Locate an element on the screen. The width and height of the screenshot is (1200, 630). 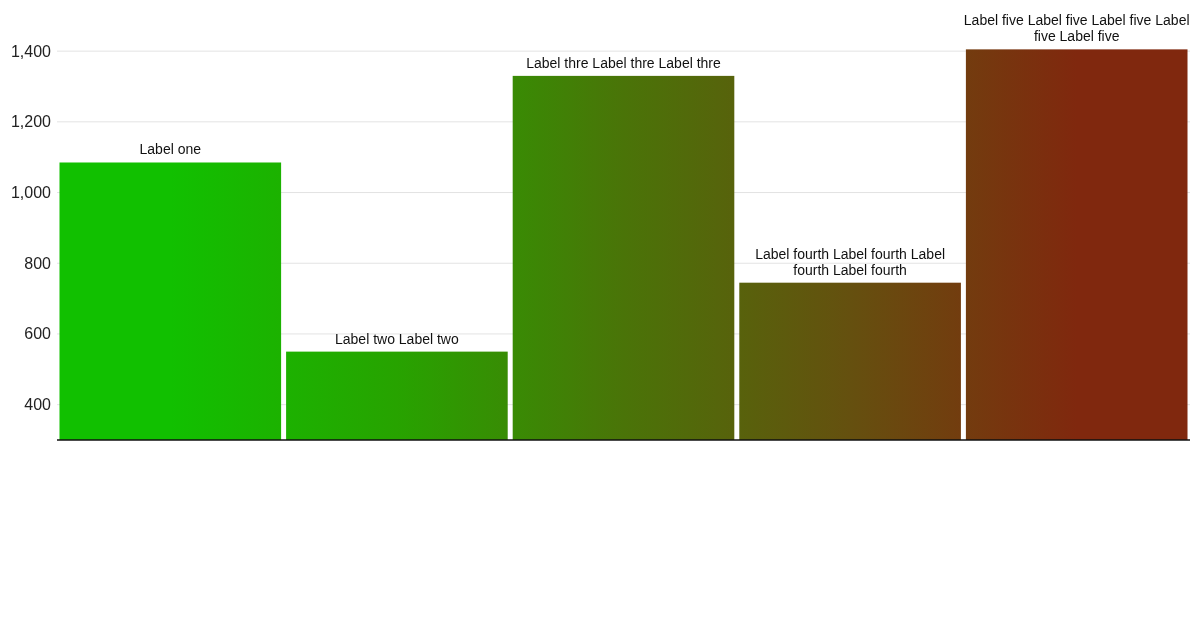
x-tick-label: Label two Label two is located at coordinates (397, 338).